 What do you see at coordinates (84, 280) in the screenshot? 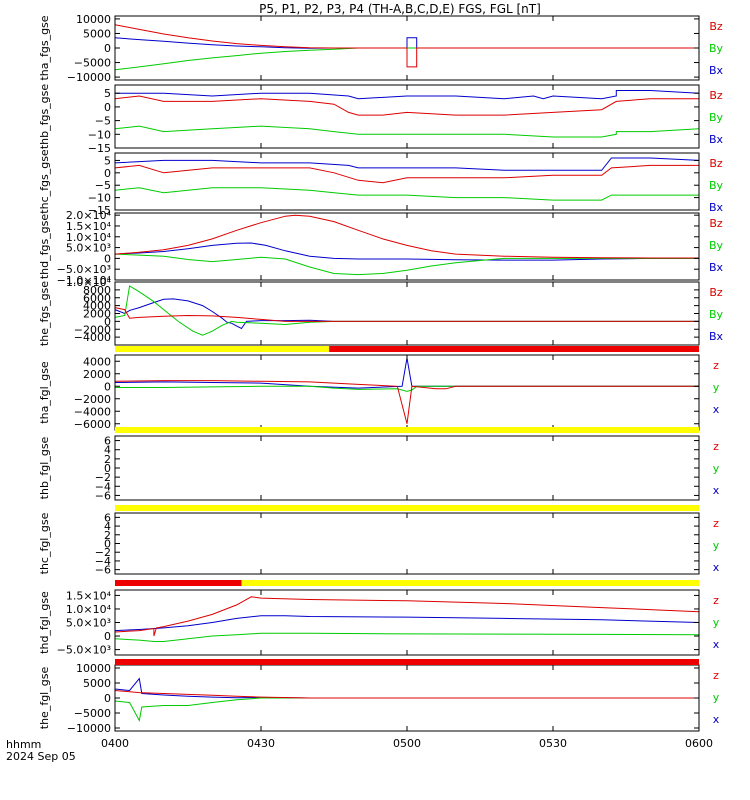
I see `y-tick-label: −1.0×10⁴` at bounding box center [84, 280].